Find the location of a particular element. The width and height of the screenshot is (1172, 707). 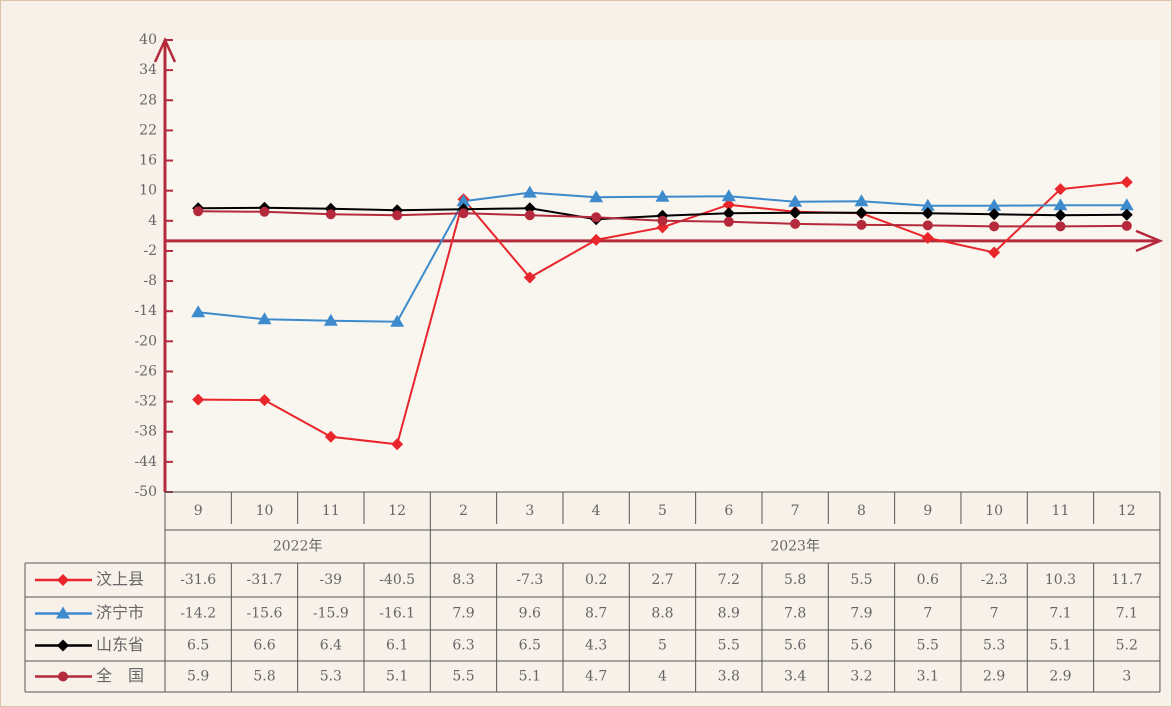

y-tick-label: 22 is located at coordinates (148, 130).